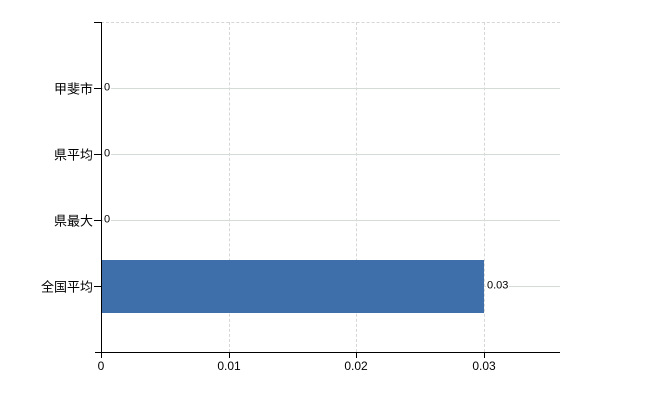  What do you see at coordinates (101, 366) in the screenshot?
I see `x-tick-label: 0` at bounding box center [101, 366].